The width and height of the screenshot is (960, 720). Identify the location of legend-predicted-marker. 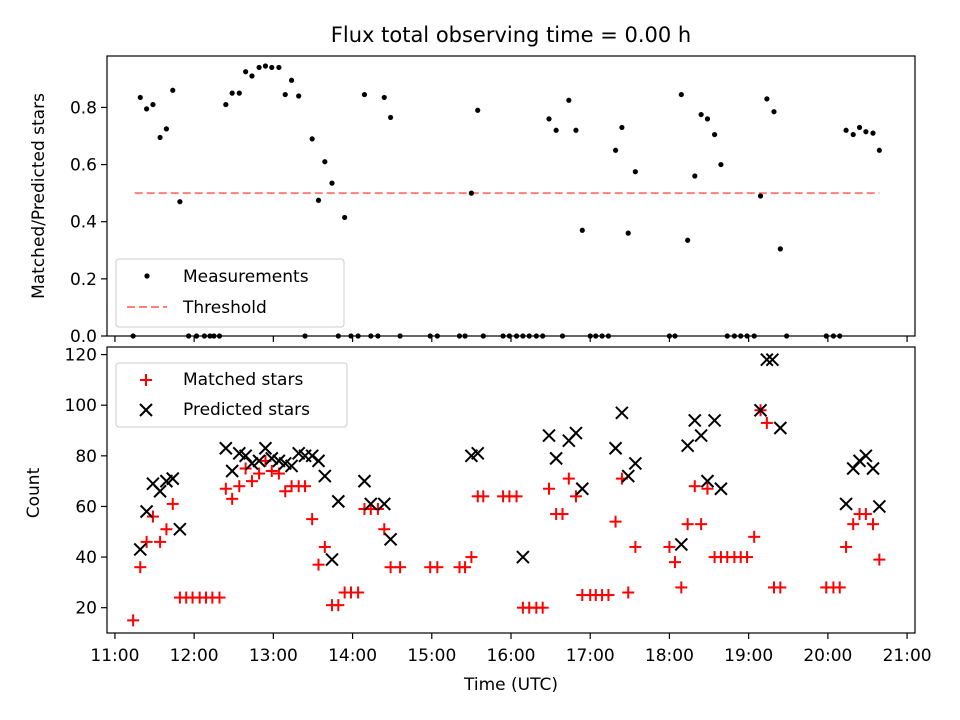
(146, 410).